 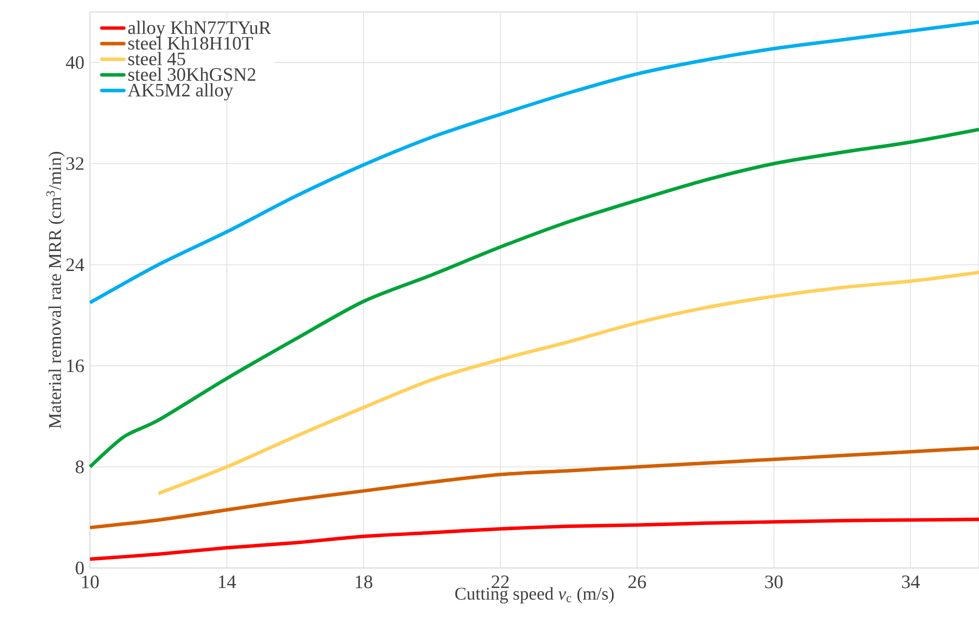 I want to click on x-tick-label: 10, so click(x=90, y=582).